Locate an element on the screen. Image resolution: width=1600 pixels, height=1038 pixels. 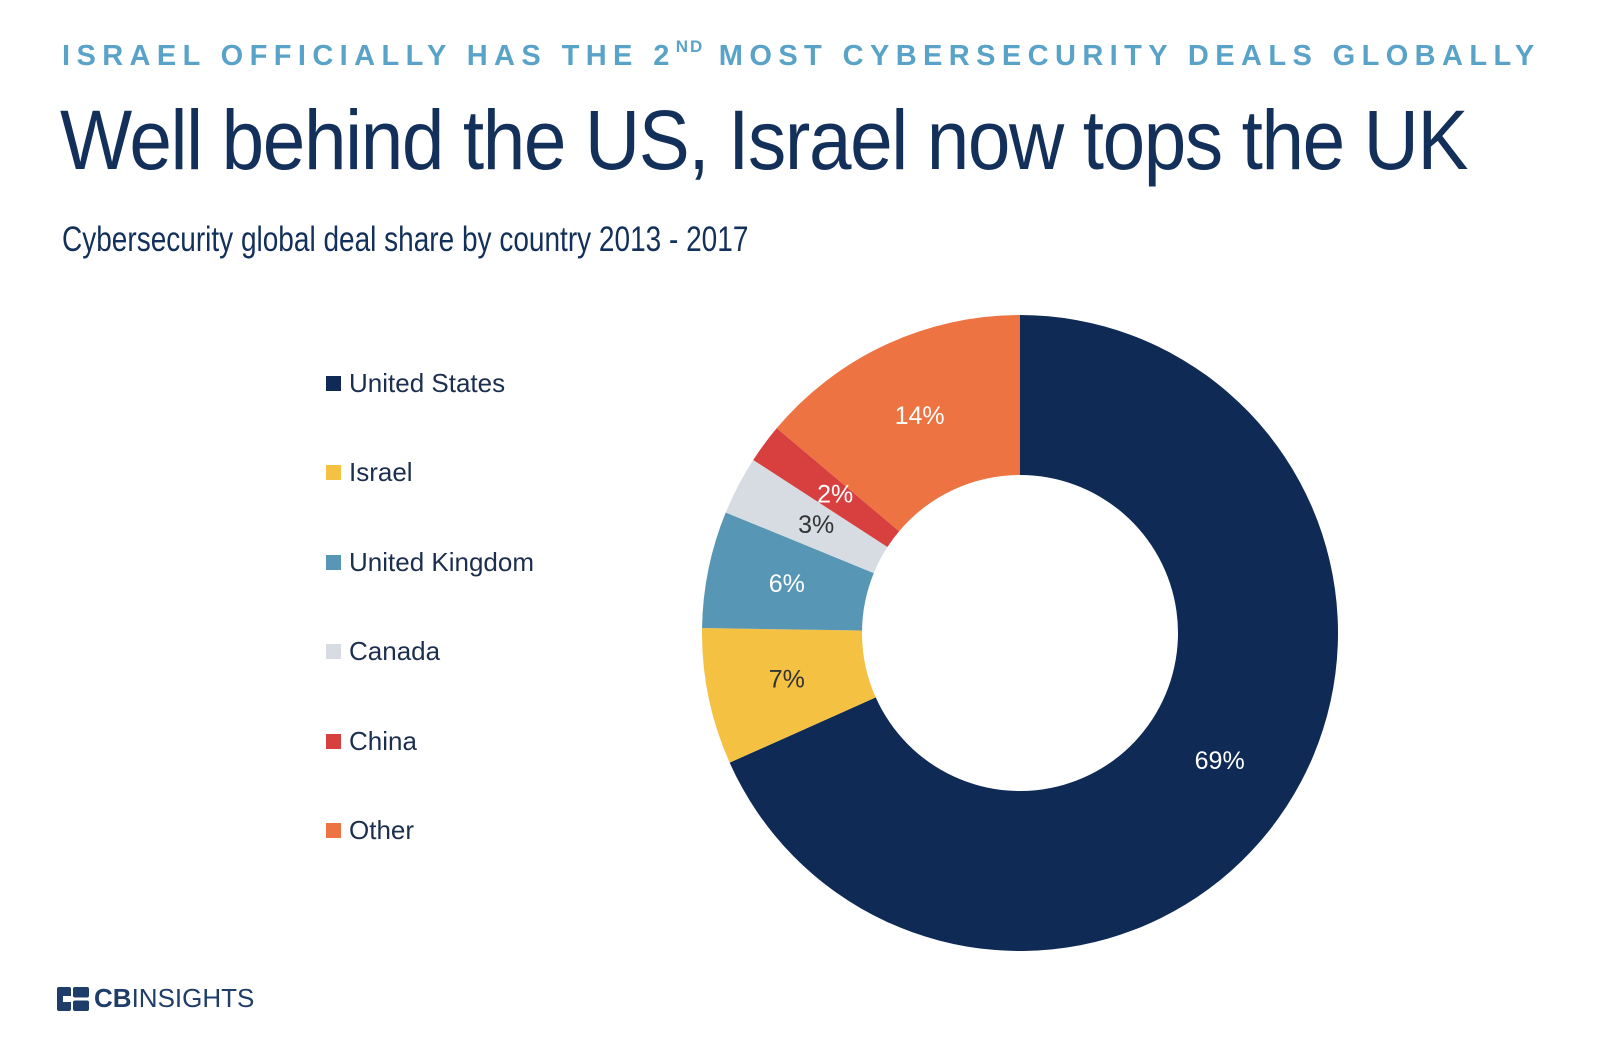
legend-label: Israel is located at coordinates (381, 472).